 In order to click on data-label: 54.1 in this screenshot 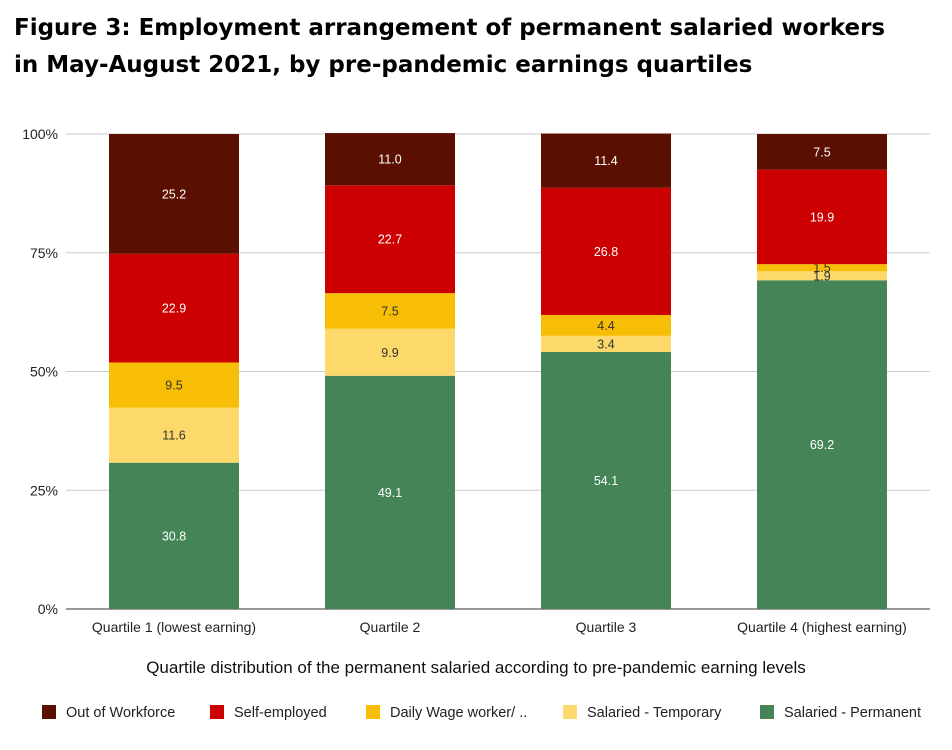, I will do `click(606, 481)`.